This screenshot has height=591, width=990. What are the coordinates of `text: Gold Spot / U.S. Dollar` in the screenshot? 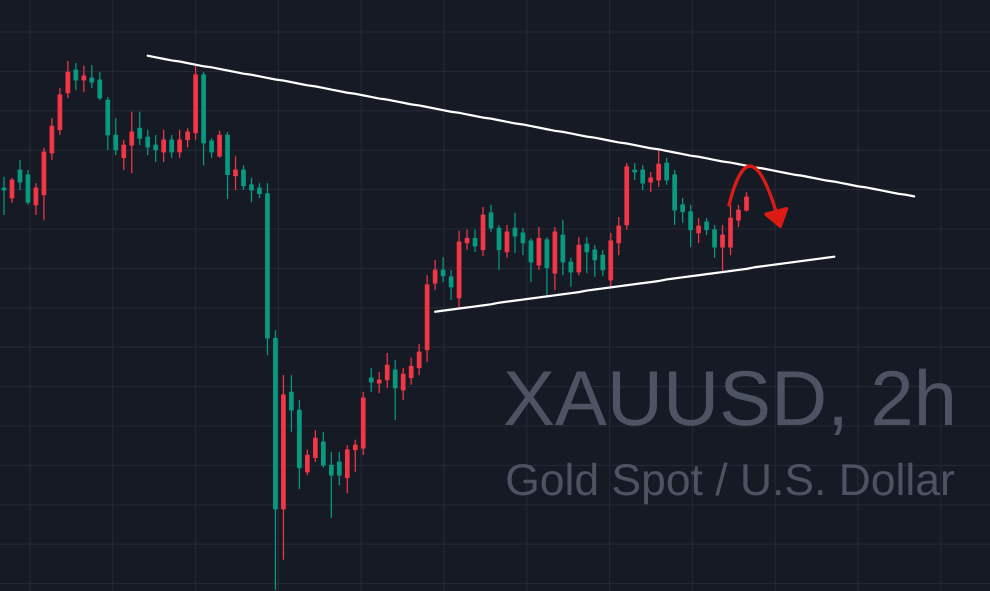 It's located at (730, 483).